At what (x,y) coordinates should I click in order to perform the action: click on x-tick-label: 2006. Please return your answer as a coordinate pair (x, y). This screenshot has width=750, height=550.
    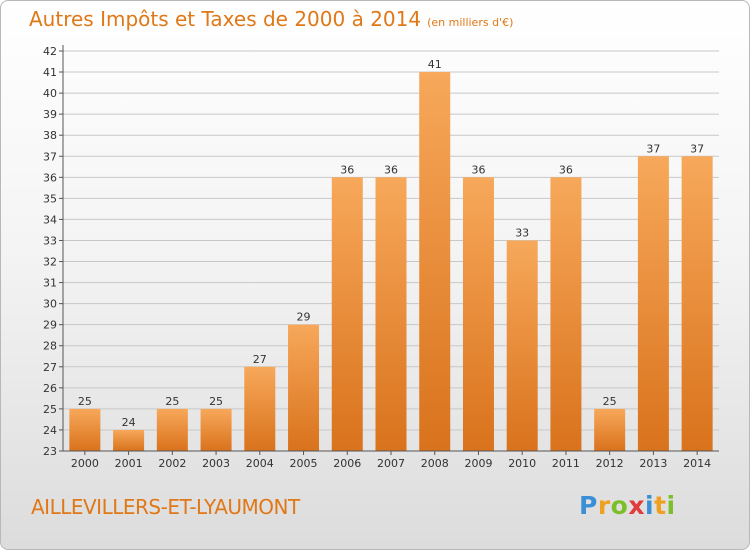
    Looking at the image, I should click on (347, 463).